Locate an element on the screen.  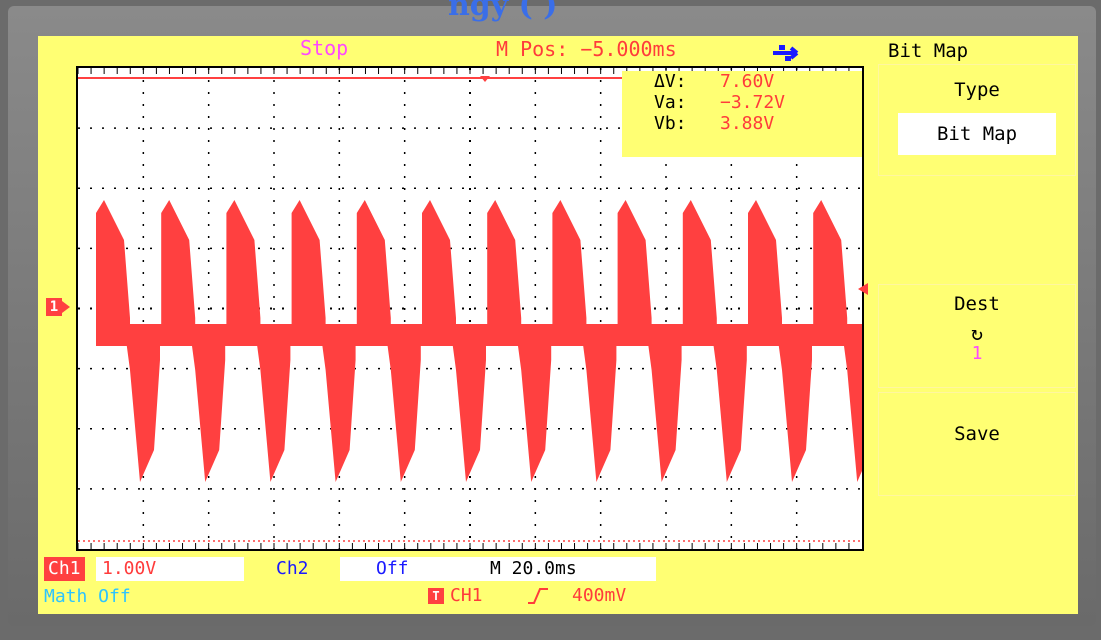
vb-label: Vb: is located at coordinates (670, 123).